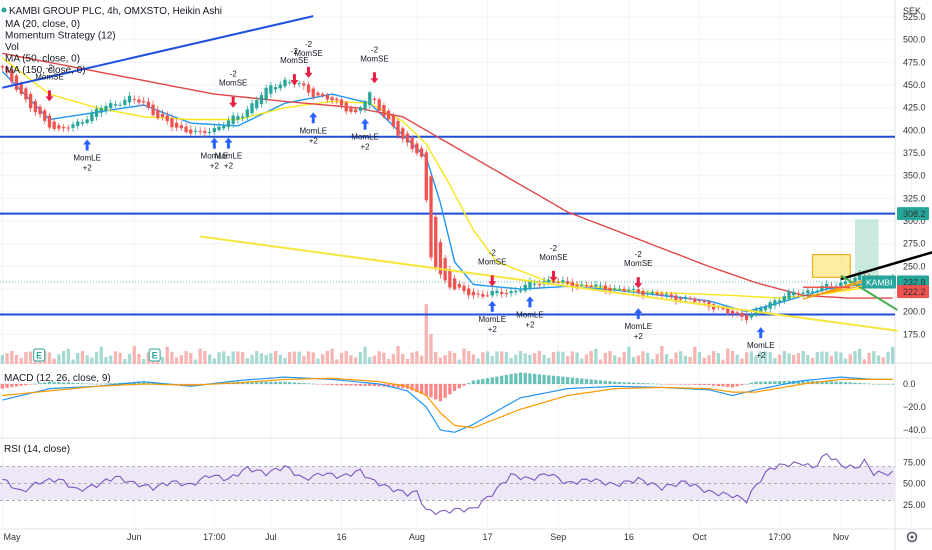  What do you see at coordinates (295, 51) in the screenshot?
I see `signal-count: -2` at bounding box center [295, 51].